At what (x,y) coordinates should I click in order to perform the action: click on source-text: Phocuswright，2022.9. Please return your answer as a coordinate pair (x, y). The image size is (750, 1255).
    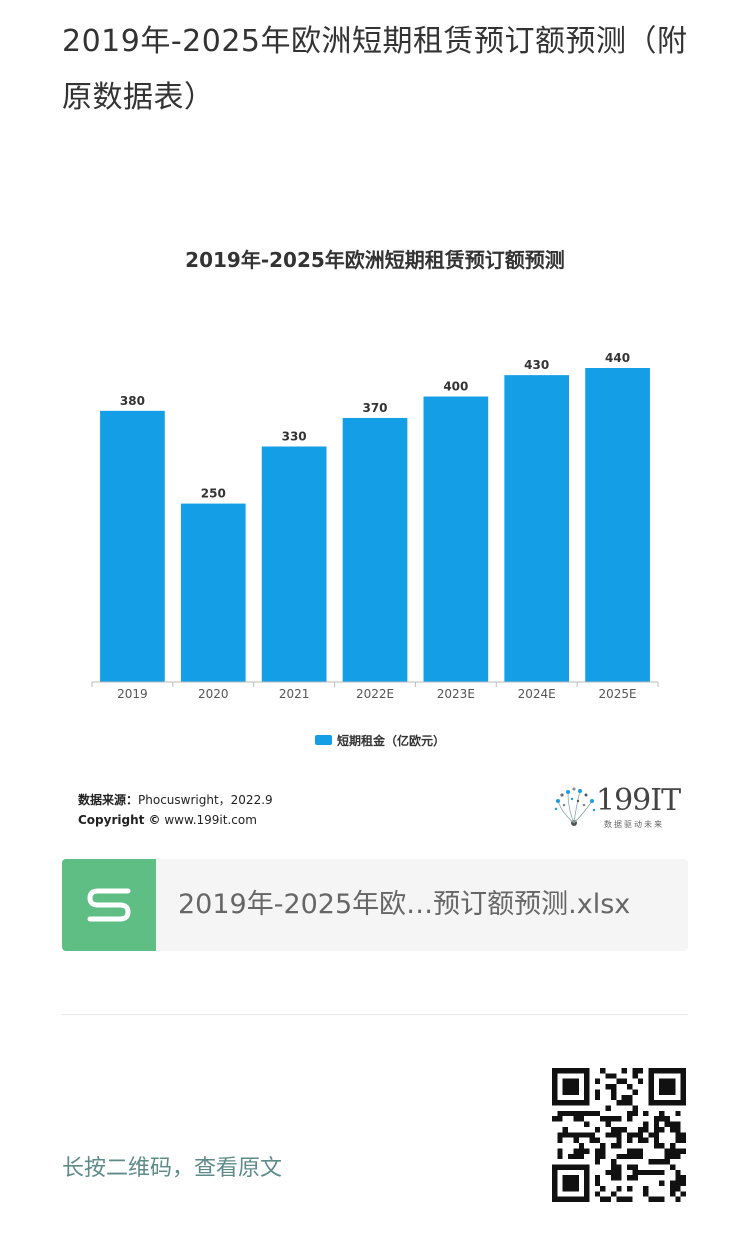
    Looking at the image, I should click on (205, 800).